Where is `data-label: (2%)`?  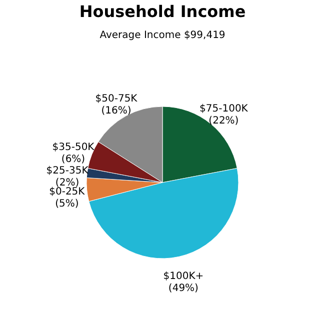
data-label: (2%) is located at coordinates (67, 182).